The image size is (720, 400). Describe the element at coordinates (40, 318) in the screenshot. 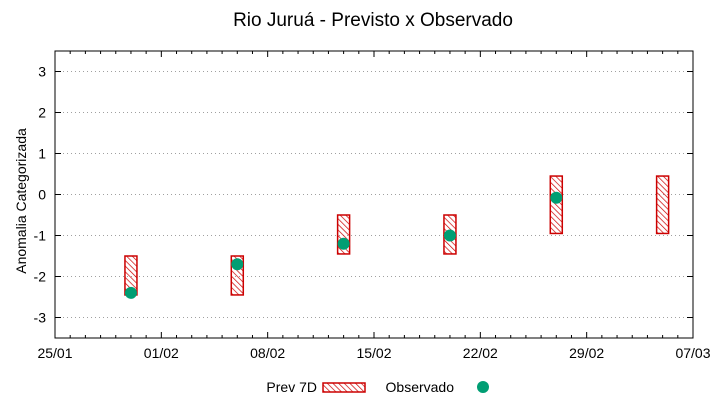

I see `y-tick-label: -3` at that location.